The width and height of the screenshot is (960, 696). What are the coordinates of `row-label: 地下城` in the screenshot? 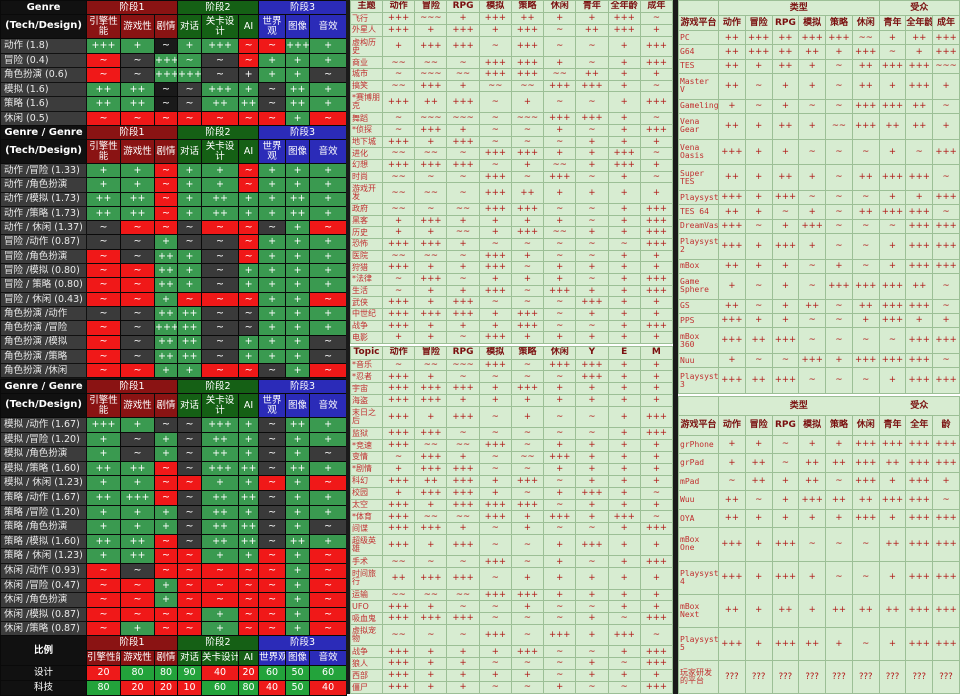 It's located at (366, 142).